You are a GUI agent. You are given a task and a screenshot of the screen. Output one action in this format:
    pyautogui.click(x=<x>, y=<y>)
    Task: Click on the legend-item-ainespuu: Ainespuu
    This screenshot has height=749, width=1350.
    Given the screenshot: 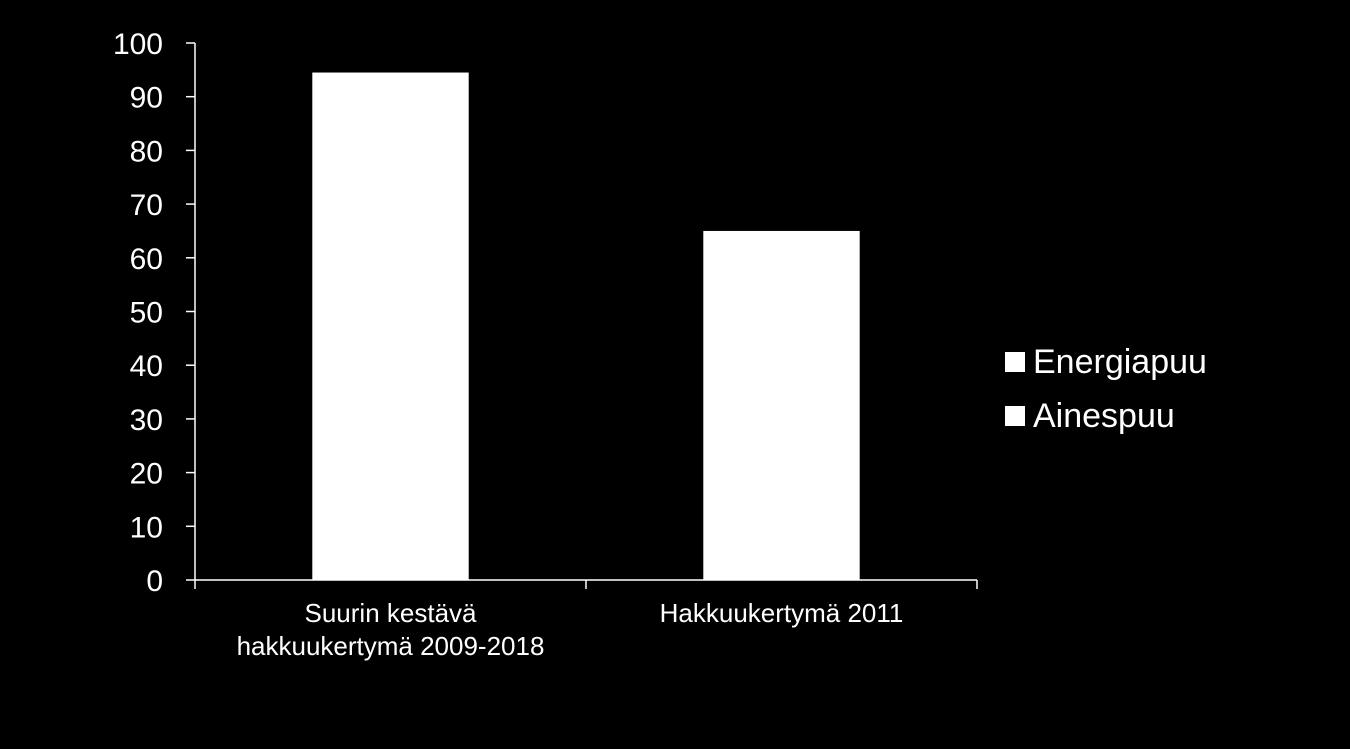 What is the action you would take?
    pyautogui.click(x=1106, y=416)
    